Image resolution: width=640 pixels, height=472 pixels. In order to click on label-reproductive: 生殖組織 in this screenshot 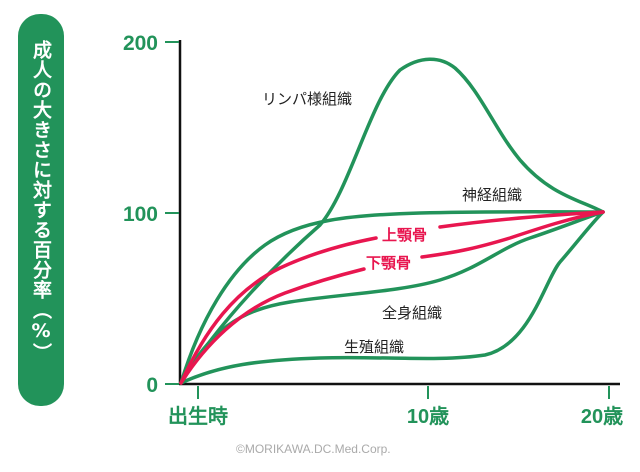, I will do `click(374, 347)`.